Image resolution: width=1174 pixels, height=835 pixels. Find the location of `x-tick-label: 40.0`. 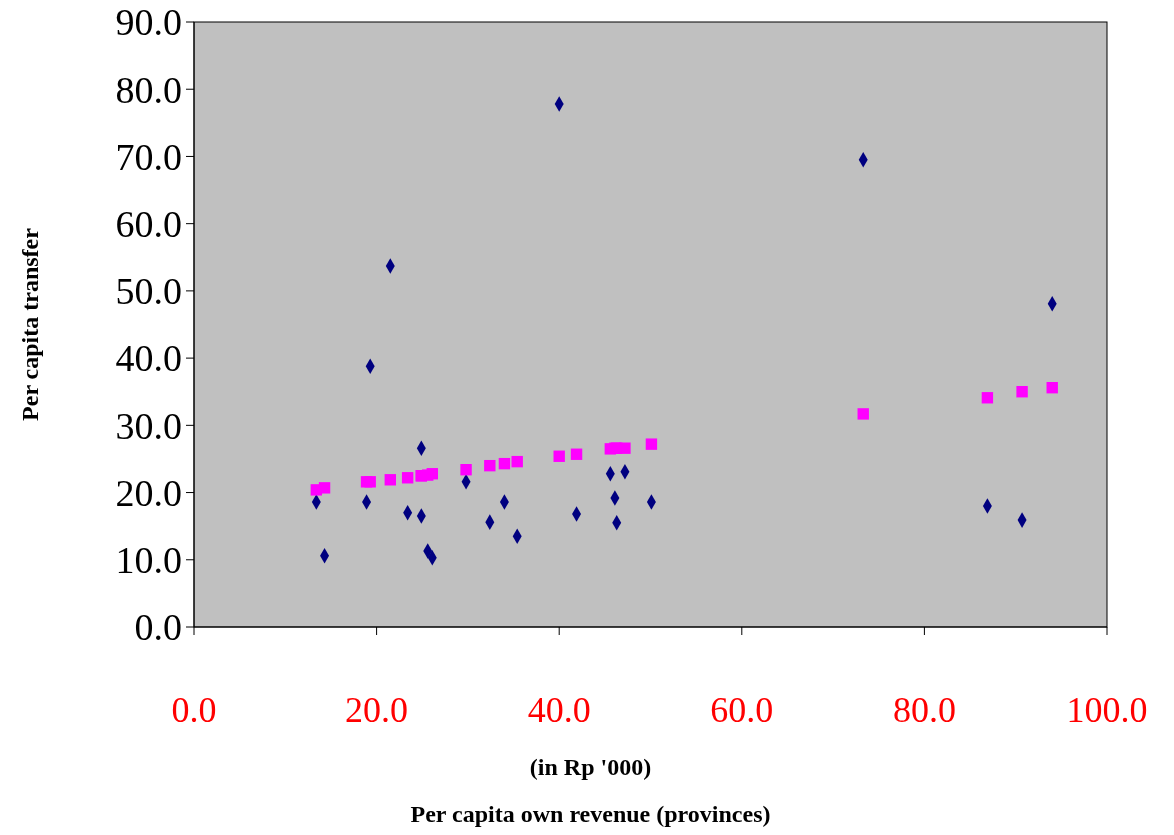

x-tick-label: 40.0 is located at coordinates (559, 710).